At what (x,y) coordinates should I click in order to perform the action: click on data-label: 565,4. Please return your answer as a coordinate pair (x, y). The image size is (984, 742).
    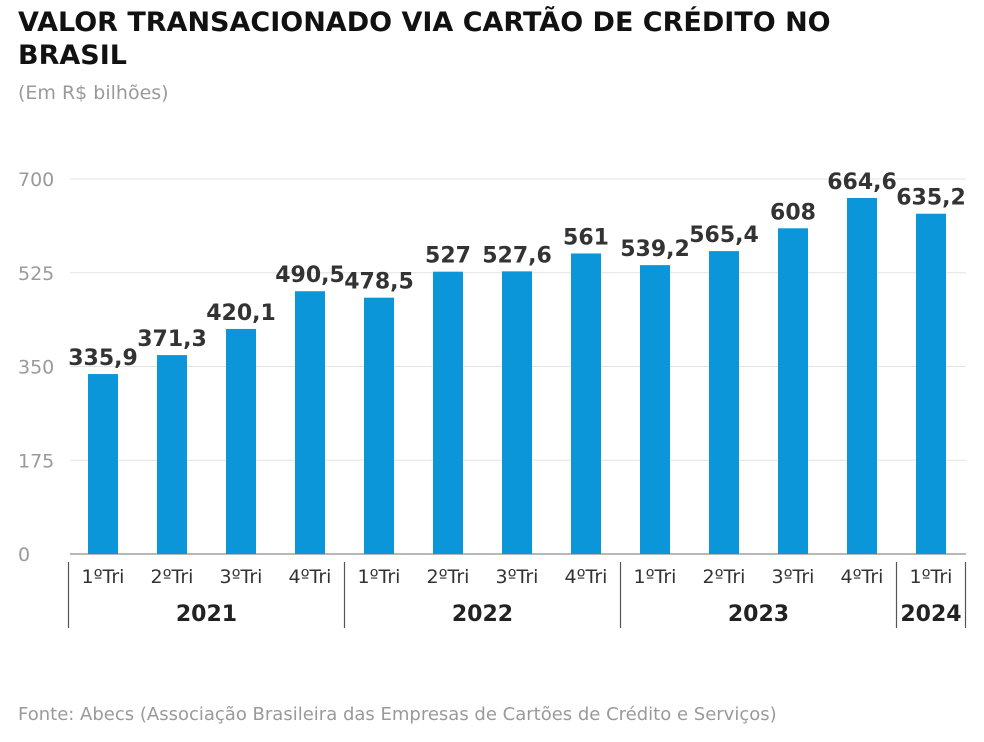
    Looking at the image, I should click on (724, 235).